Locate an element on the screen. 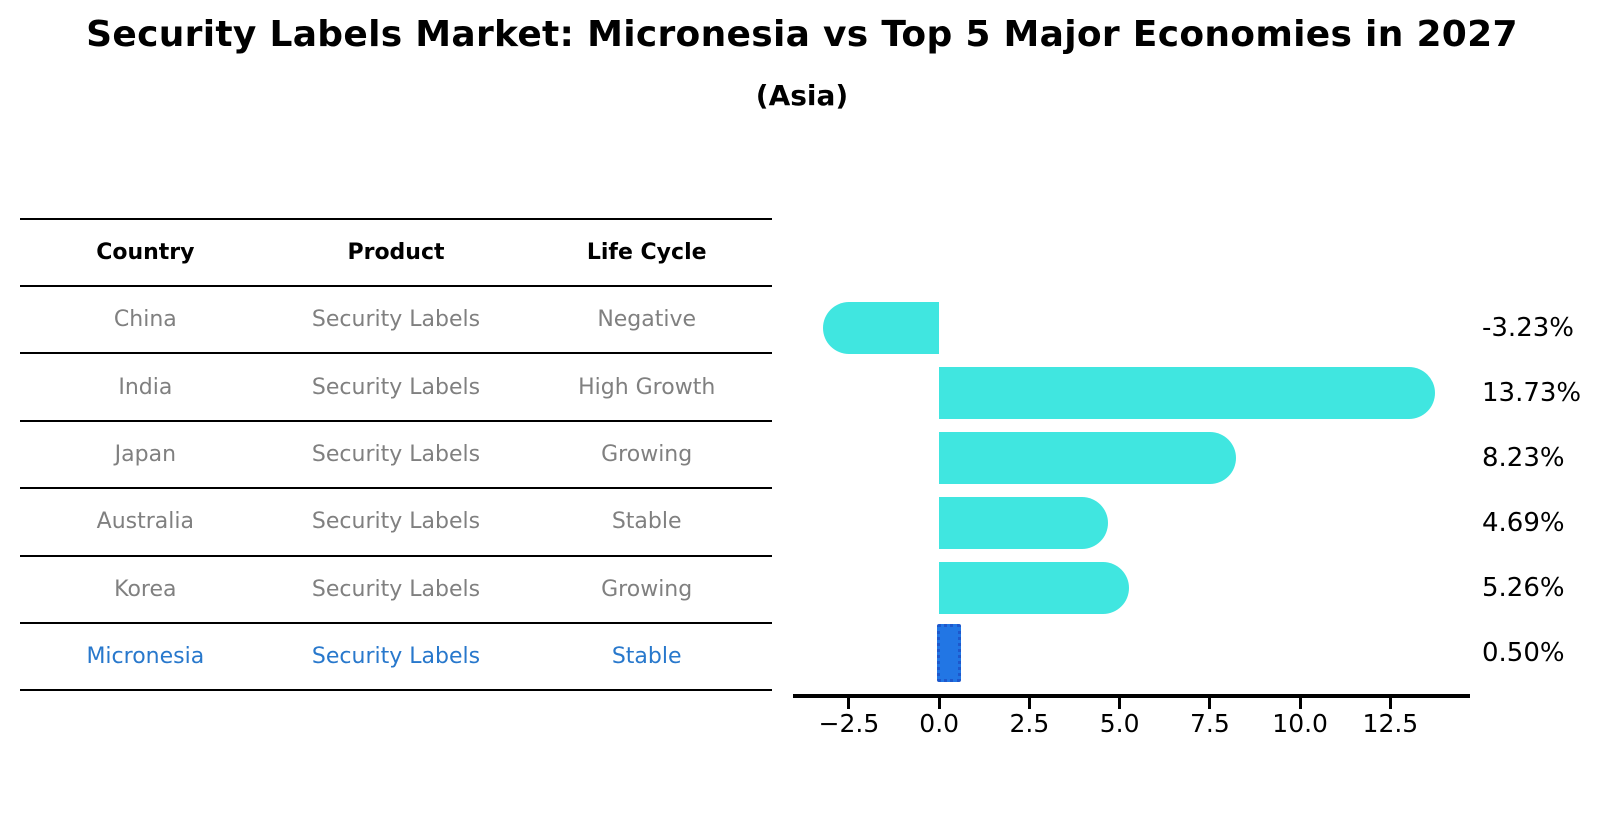  value-label-micronesia: 0.50% is located at coordinates (1523, 652).